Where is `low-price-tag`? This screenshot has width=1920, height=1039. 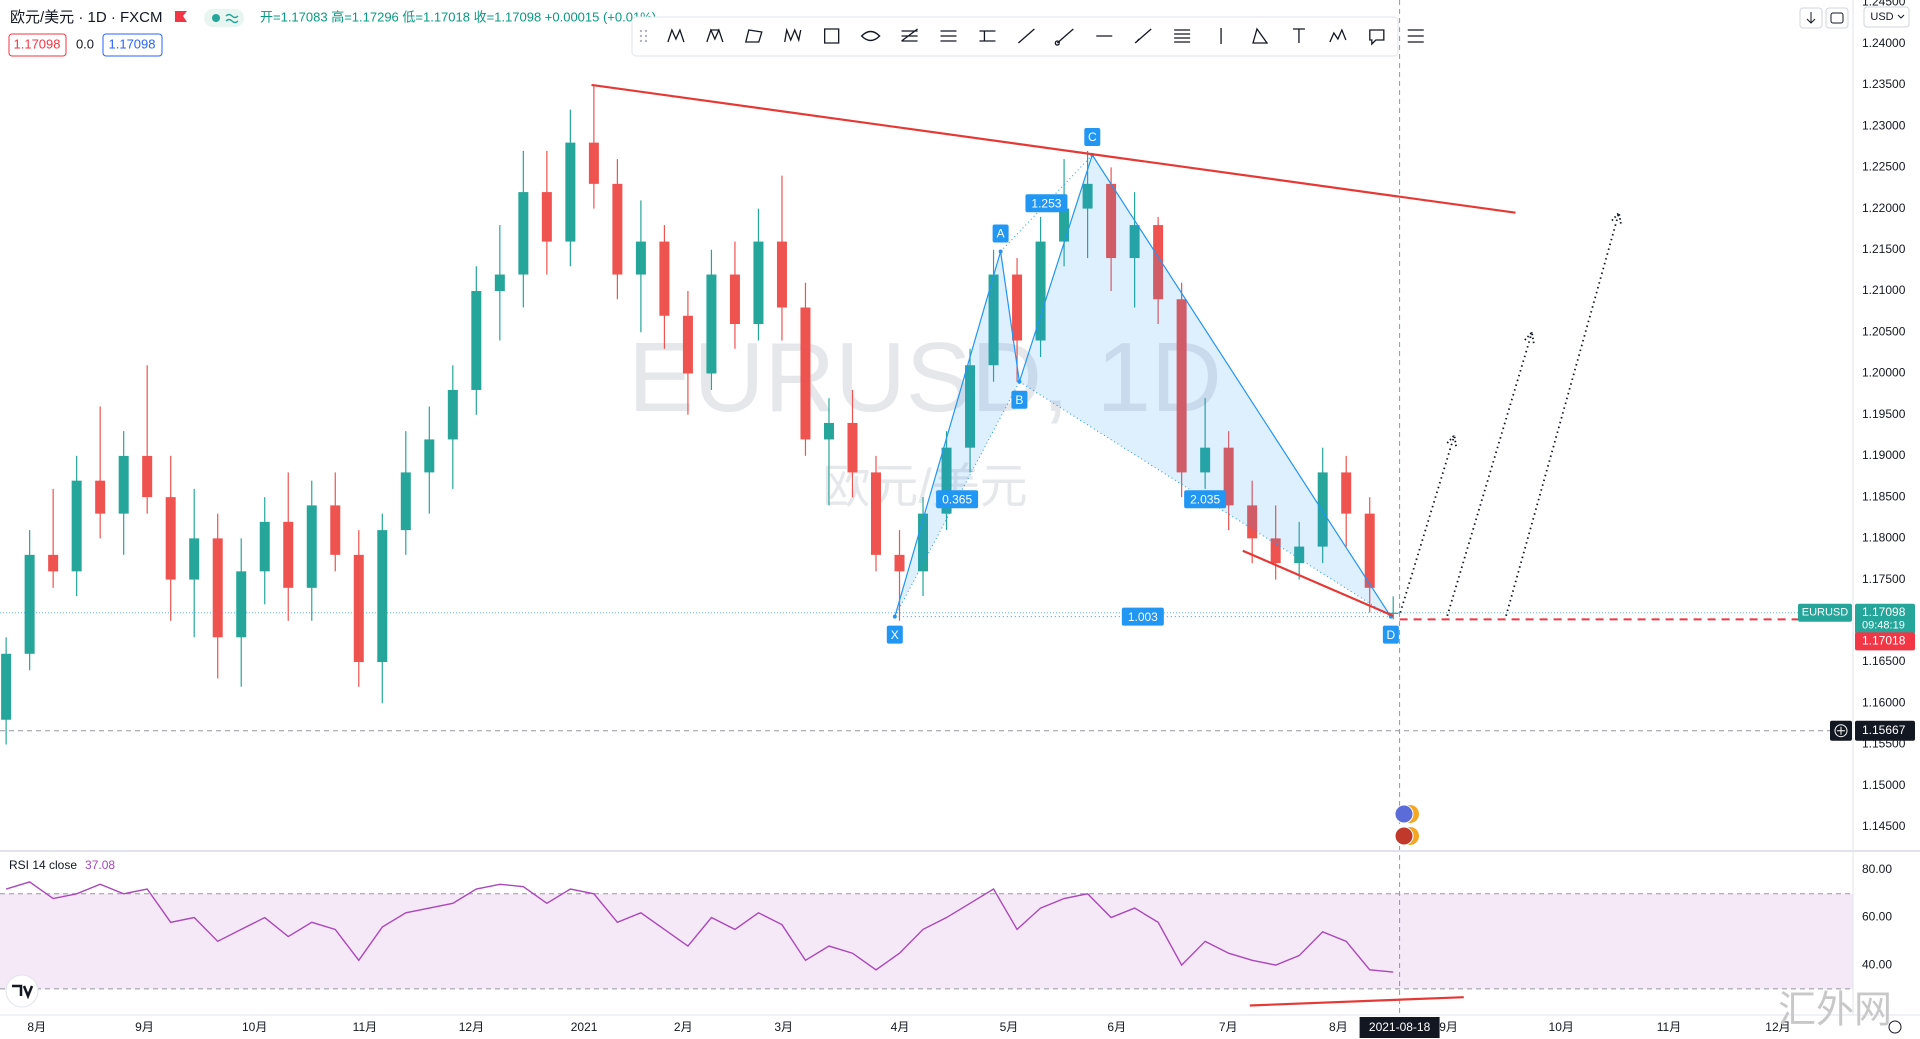
low-price-tag is located at coordinates (1885, 641).